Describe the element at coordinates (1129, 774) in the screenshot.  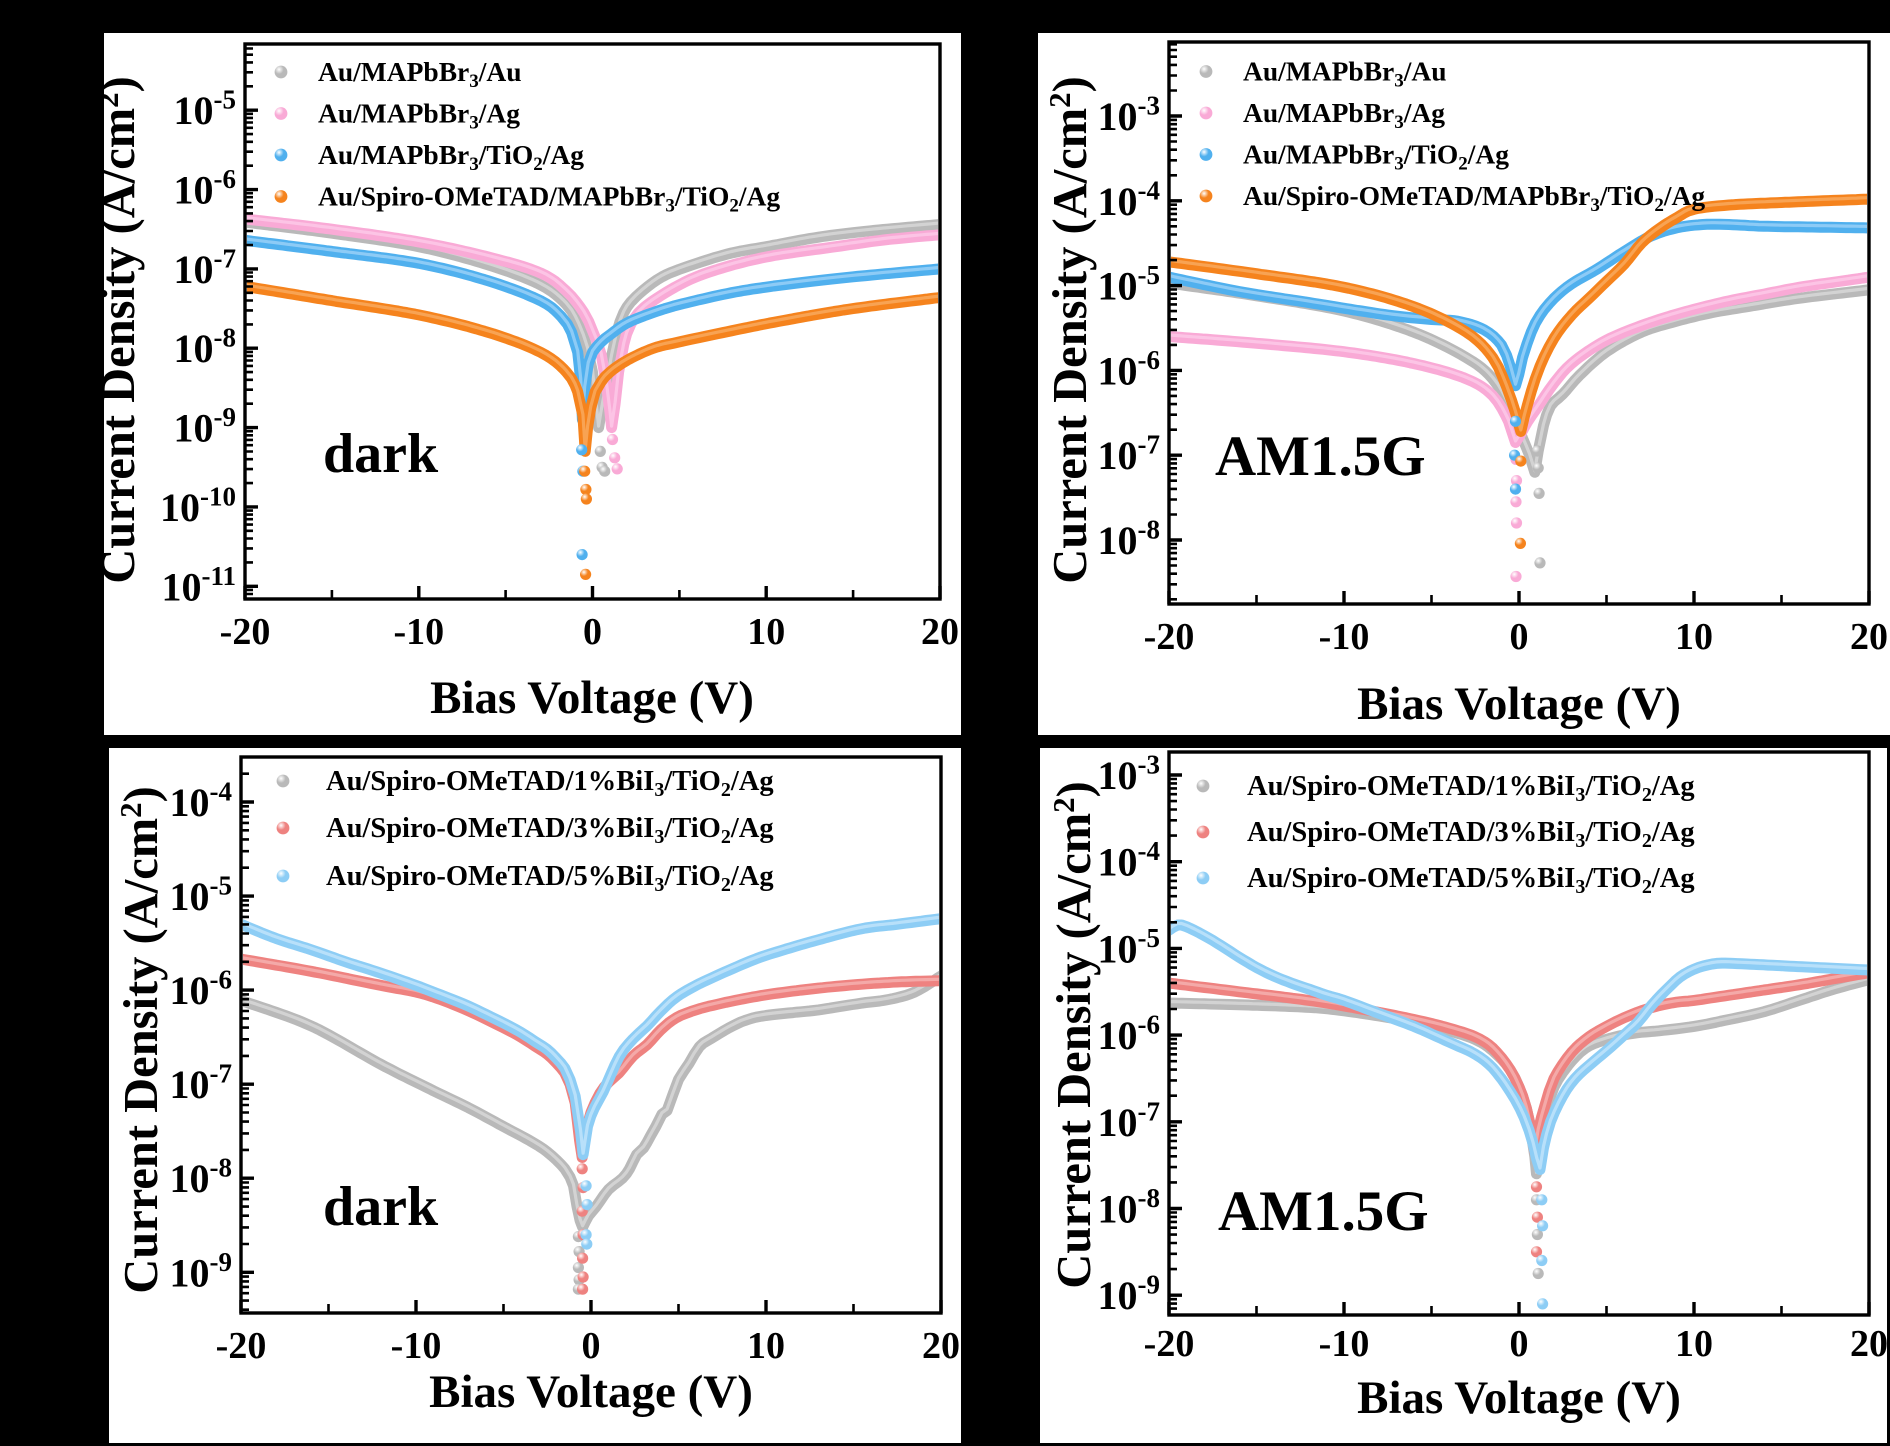
I see `svg-text: 10⁻³` at that location.